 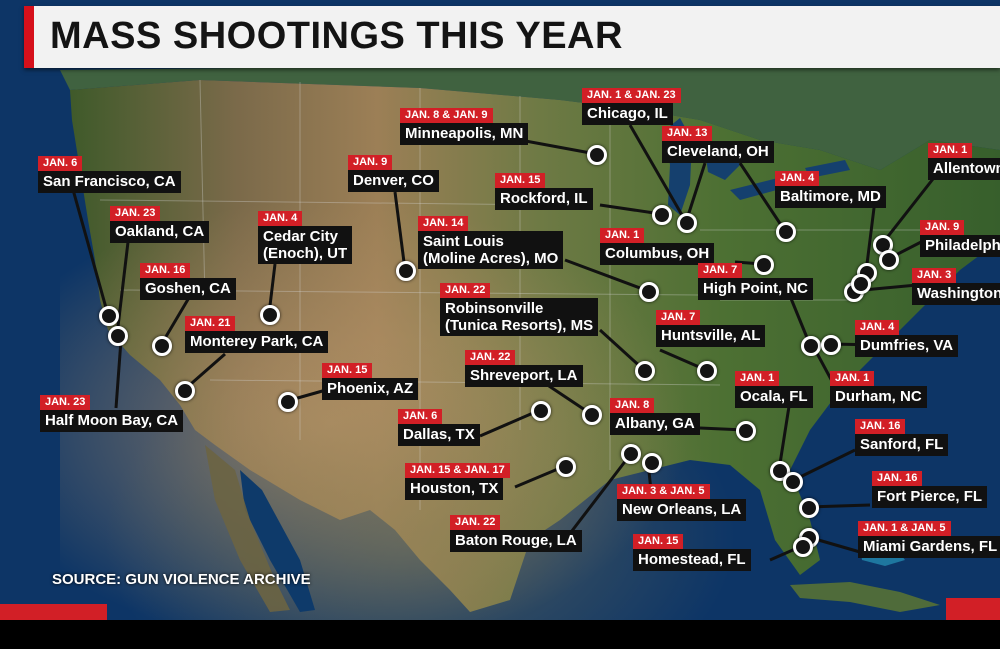 What do you see at coordinates (774, 397) in the screenshot?
I see `label-city: Ocala, FL` at bounding box center [774, 397].